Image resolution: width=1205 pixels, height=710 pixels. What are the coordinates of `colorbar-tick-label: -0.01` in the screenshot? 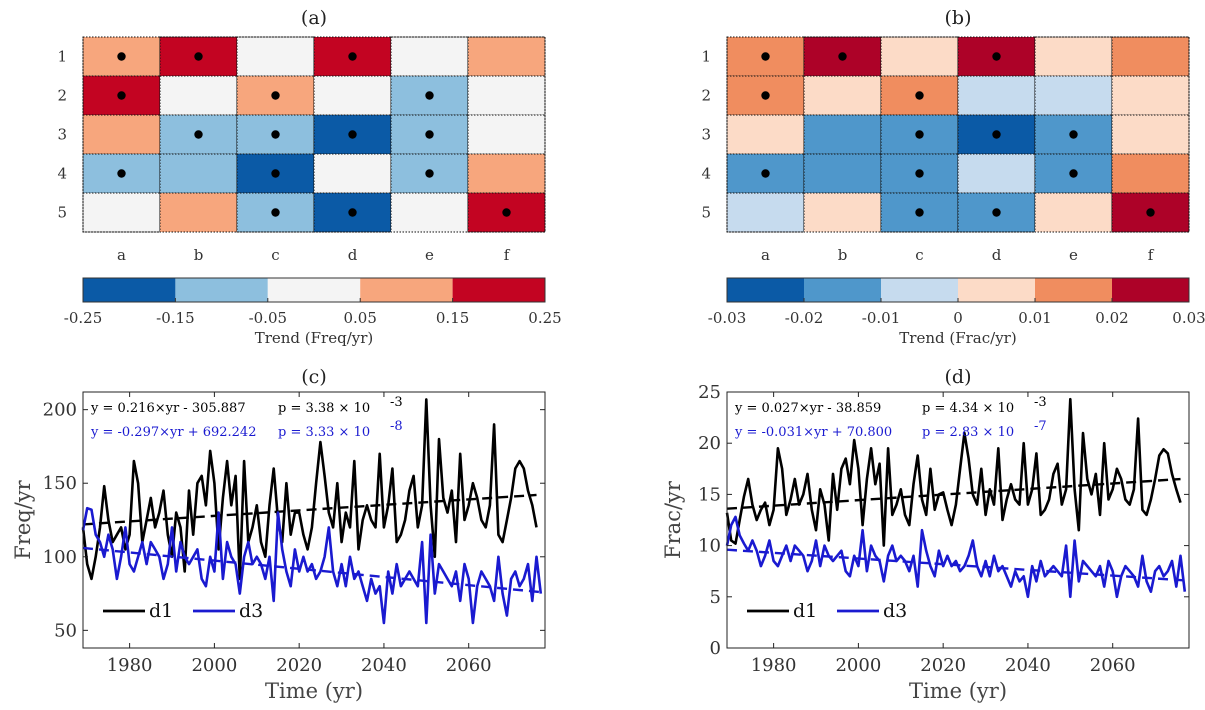 It's located at (881, 318).